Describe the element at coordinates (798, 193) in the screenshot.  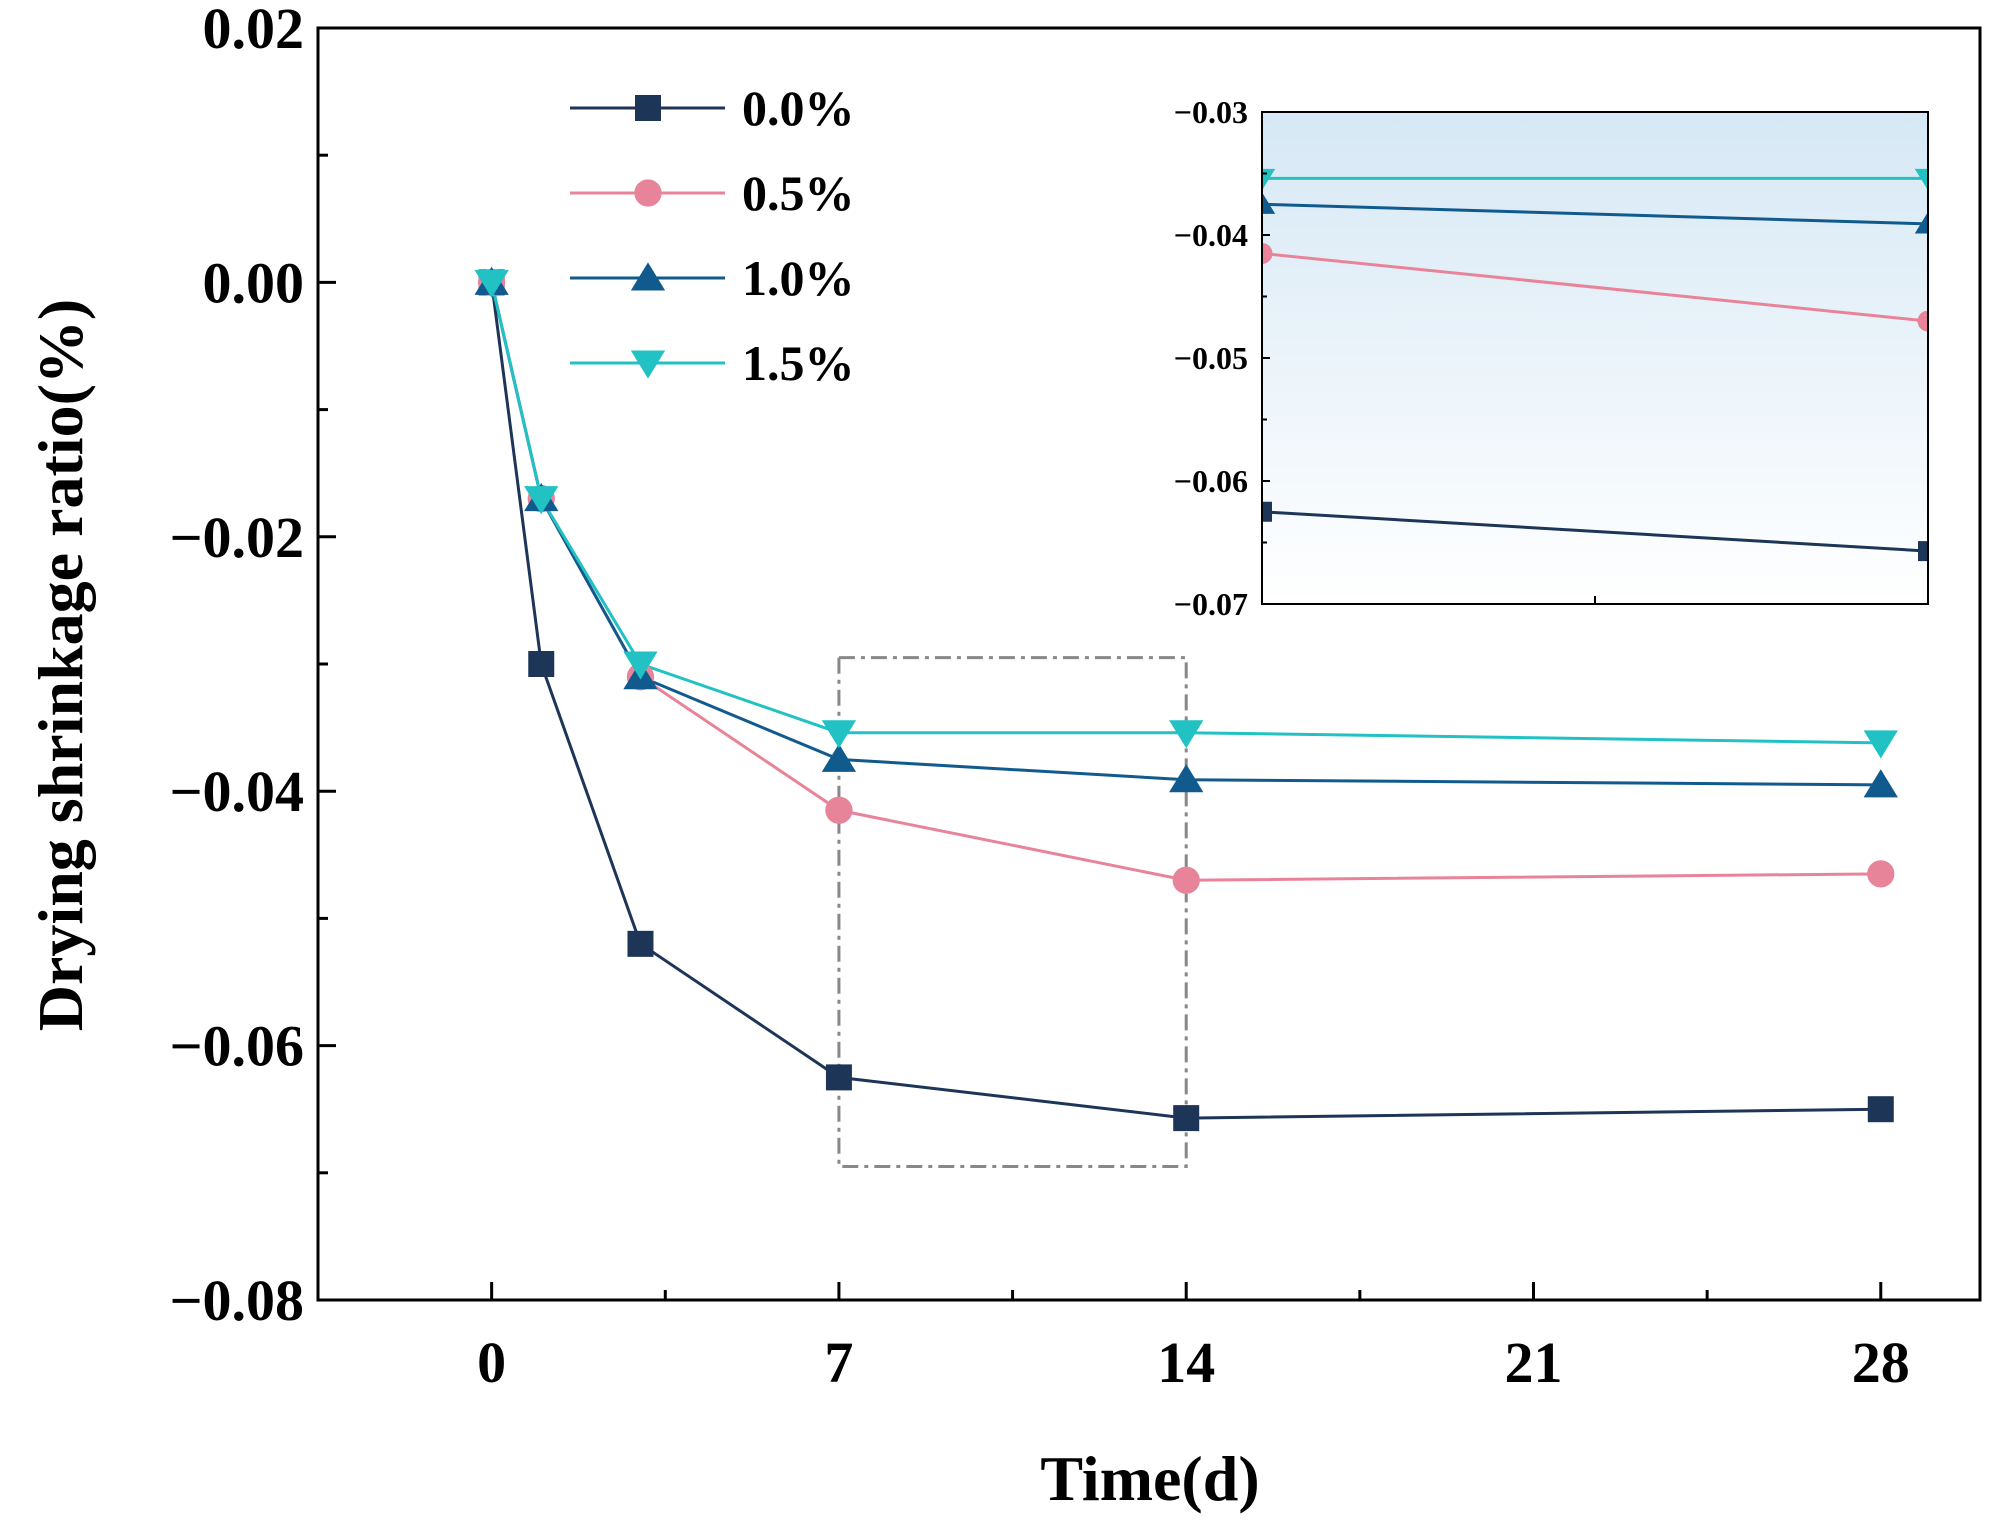
I see `legend-label: 0.5%` at that location.